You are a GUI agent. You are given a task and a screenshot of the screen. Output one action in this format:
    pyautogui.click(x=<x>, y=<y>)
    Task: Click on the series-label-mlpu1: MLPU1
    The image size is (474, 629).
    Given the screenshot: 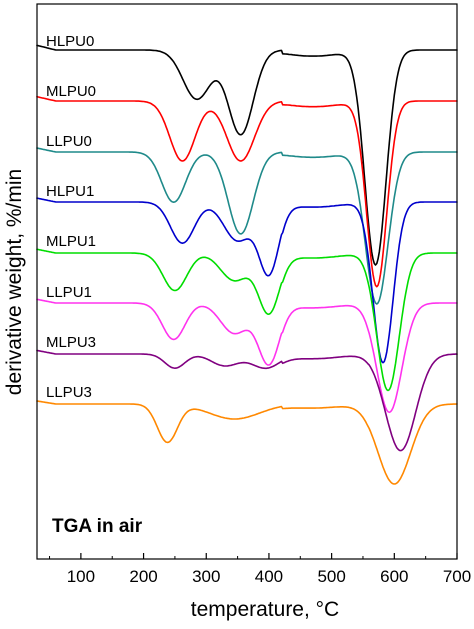 What is the action you would take?
    pyautogui.click(x=71, y=241)
    